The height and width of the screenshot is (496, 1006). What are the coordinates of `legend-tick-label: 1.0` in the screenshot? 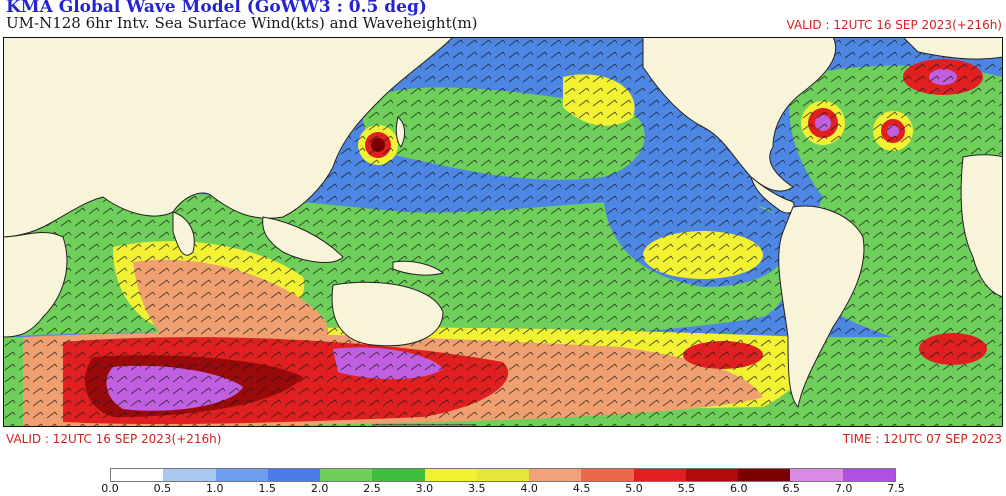 It's located at (215, 488).